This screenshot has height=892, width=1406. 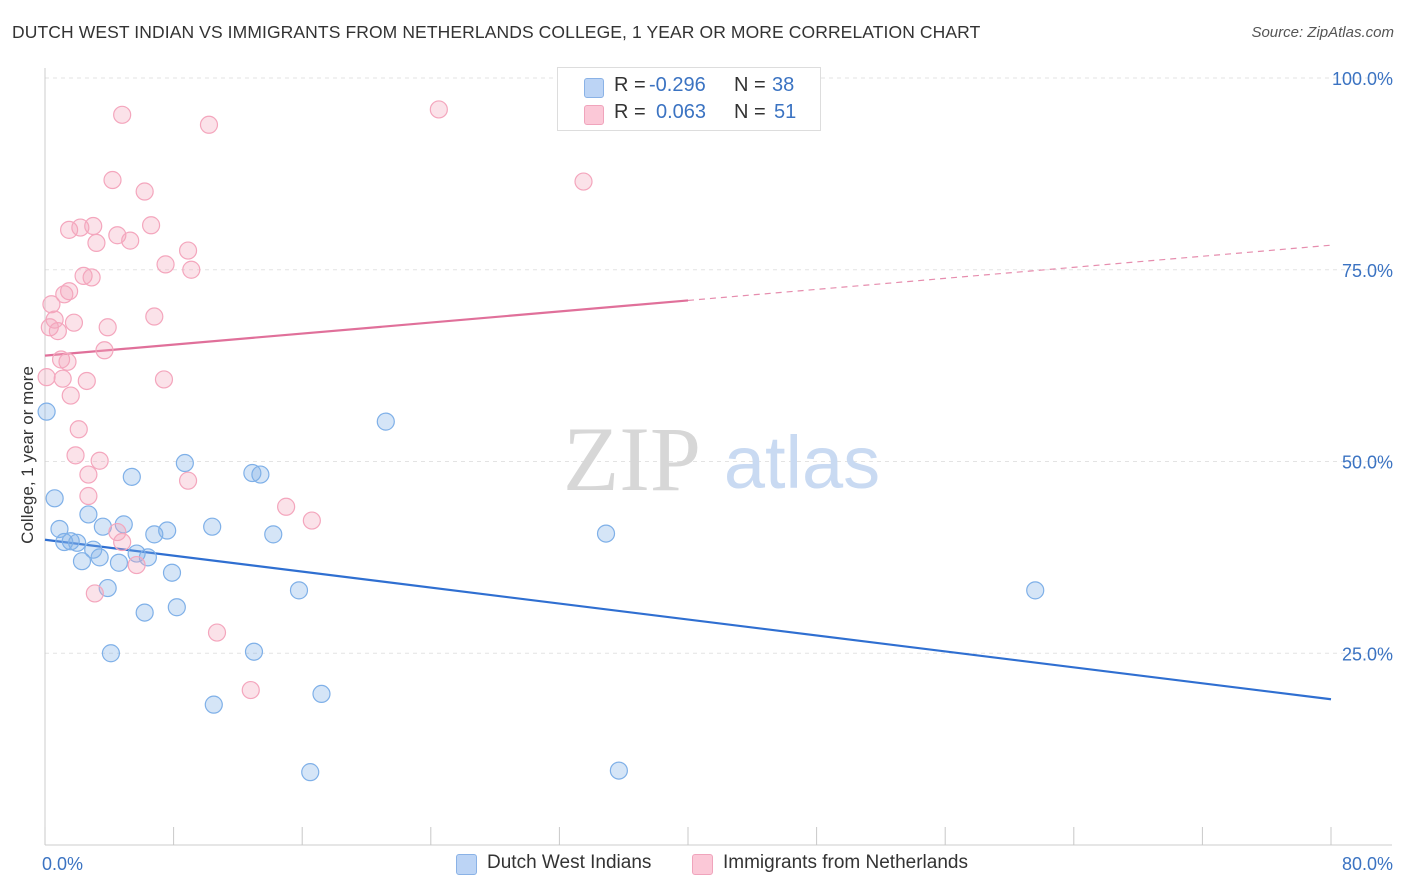 I want to click on legend-row-pink: R = 0.063 N = 51, so click(x=689, y=114).